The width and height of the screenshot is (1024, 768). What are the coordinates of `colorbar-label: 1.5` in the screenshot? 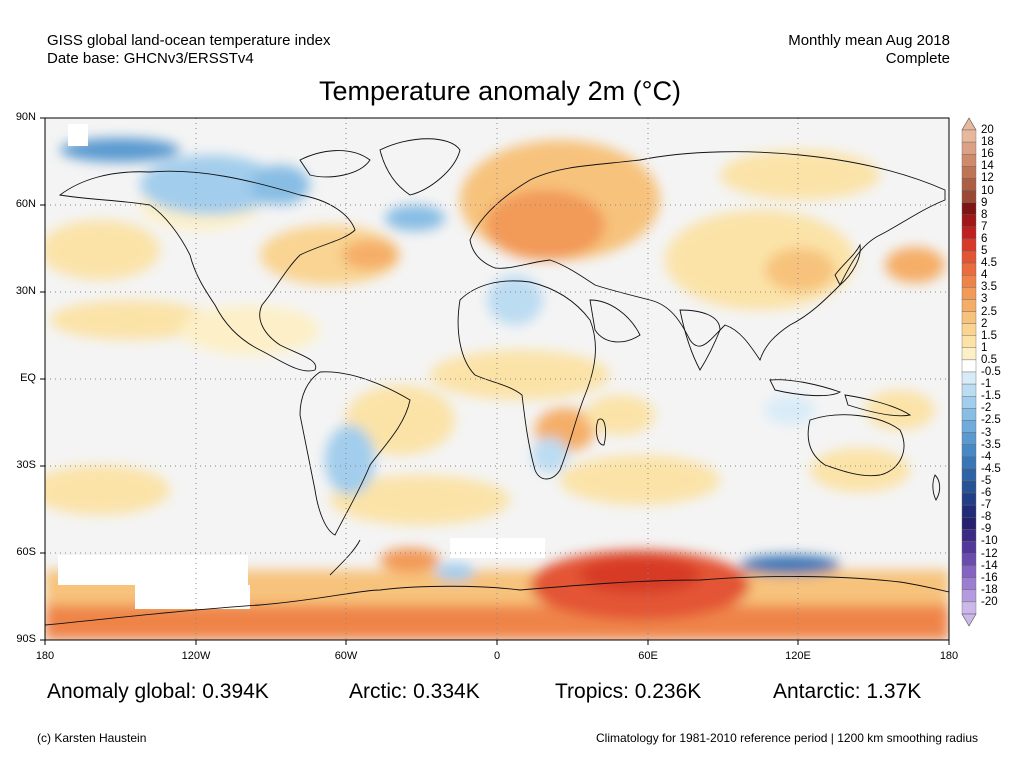 It's located at (989, 335).